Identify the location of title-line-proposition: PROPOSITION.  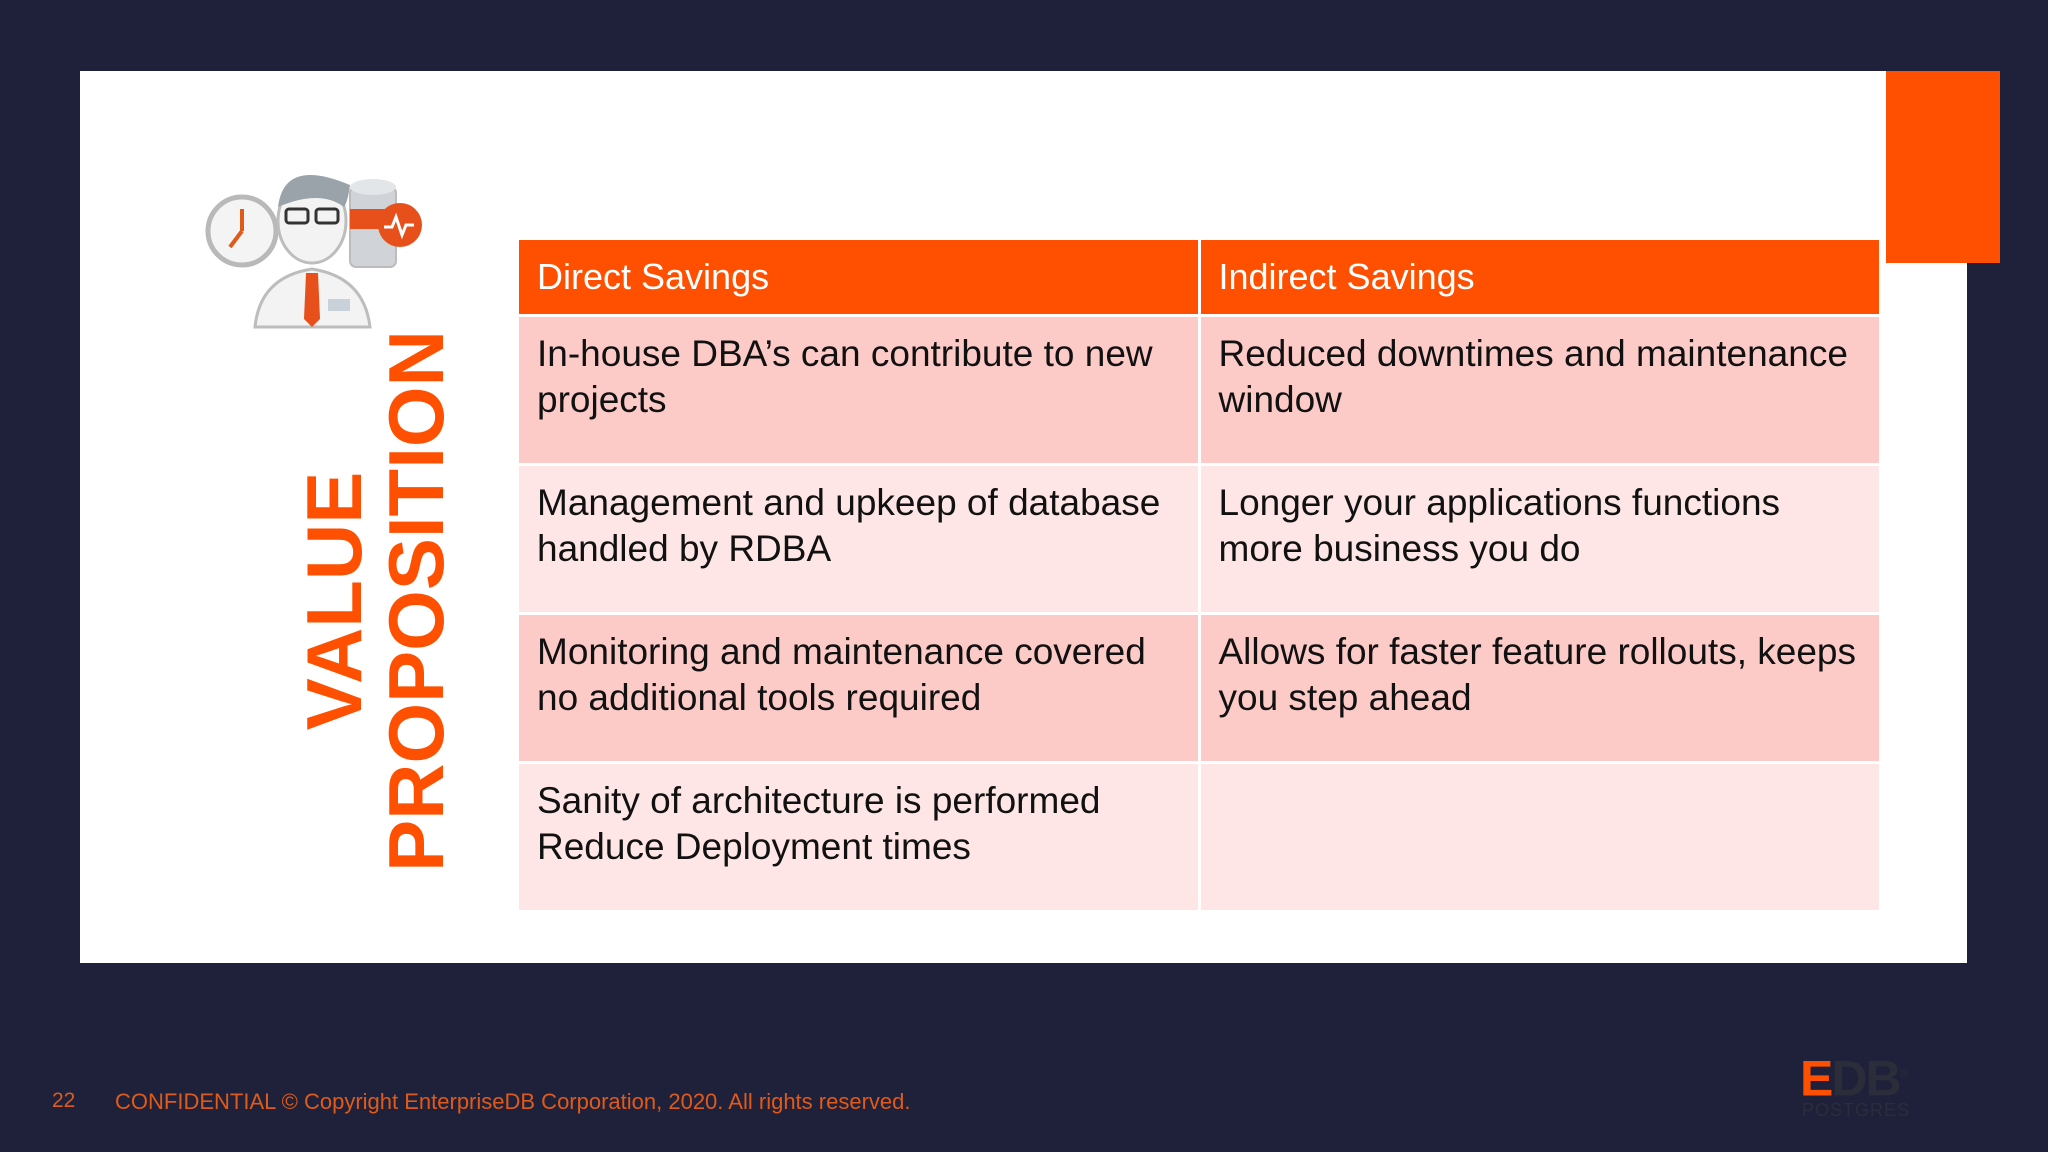
(416, 601).